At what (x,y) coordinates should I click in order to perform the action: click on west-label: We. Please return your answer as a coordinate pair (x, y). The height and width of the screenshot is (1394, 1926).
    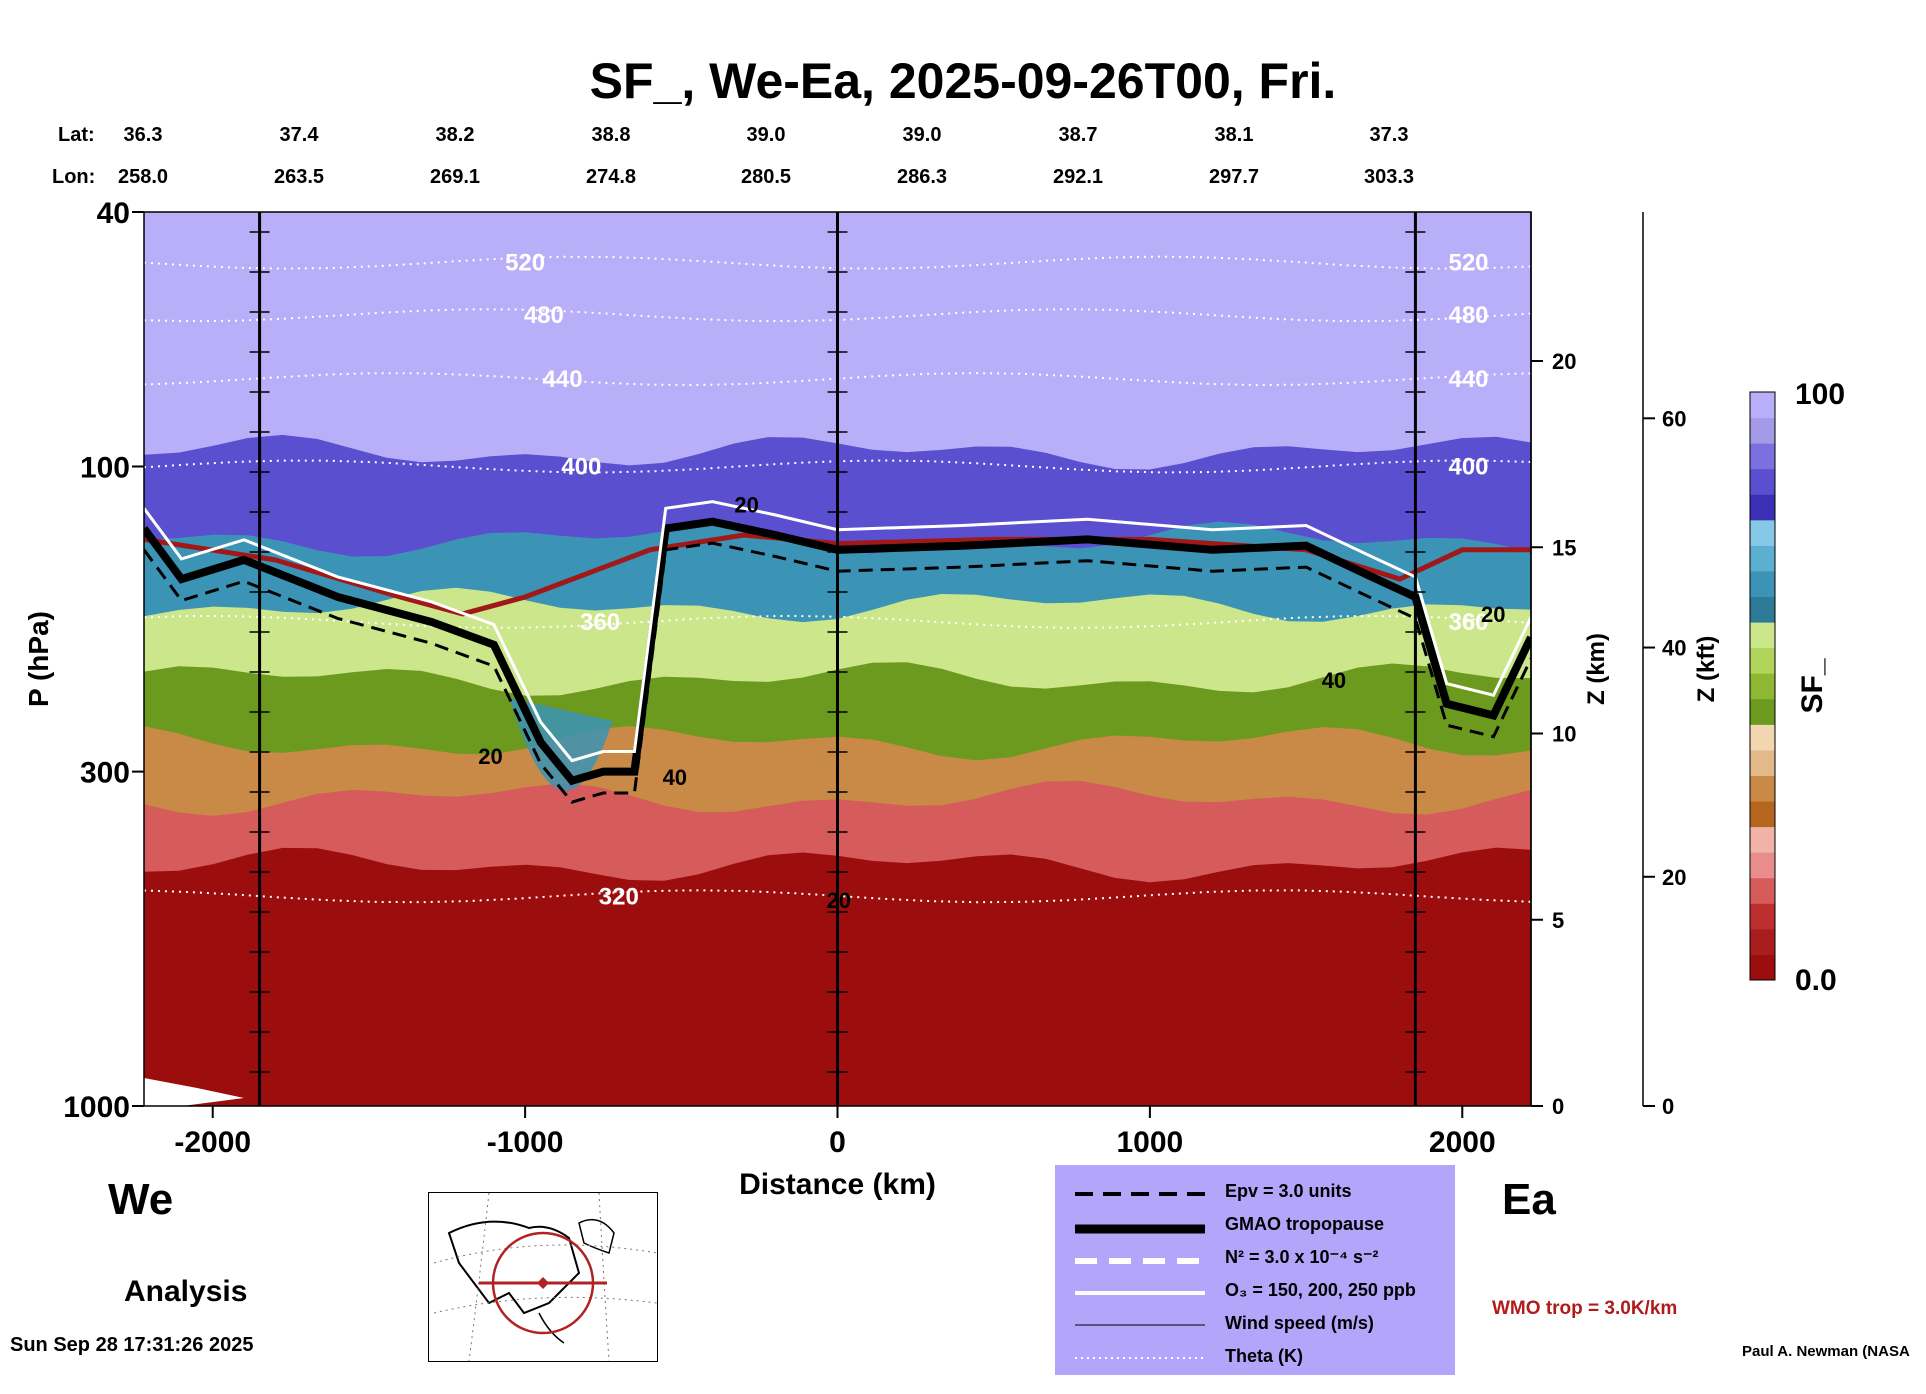
    Looking at the image, I should click on (141, 1199).